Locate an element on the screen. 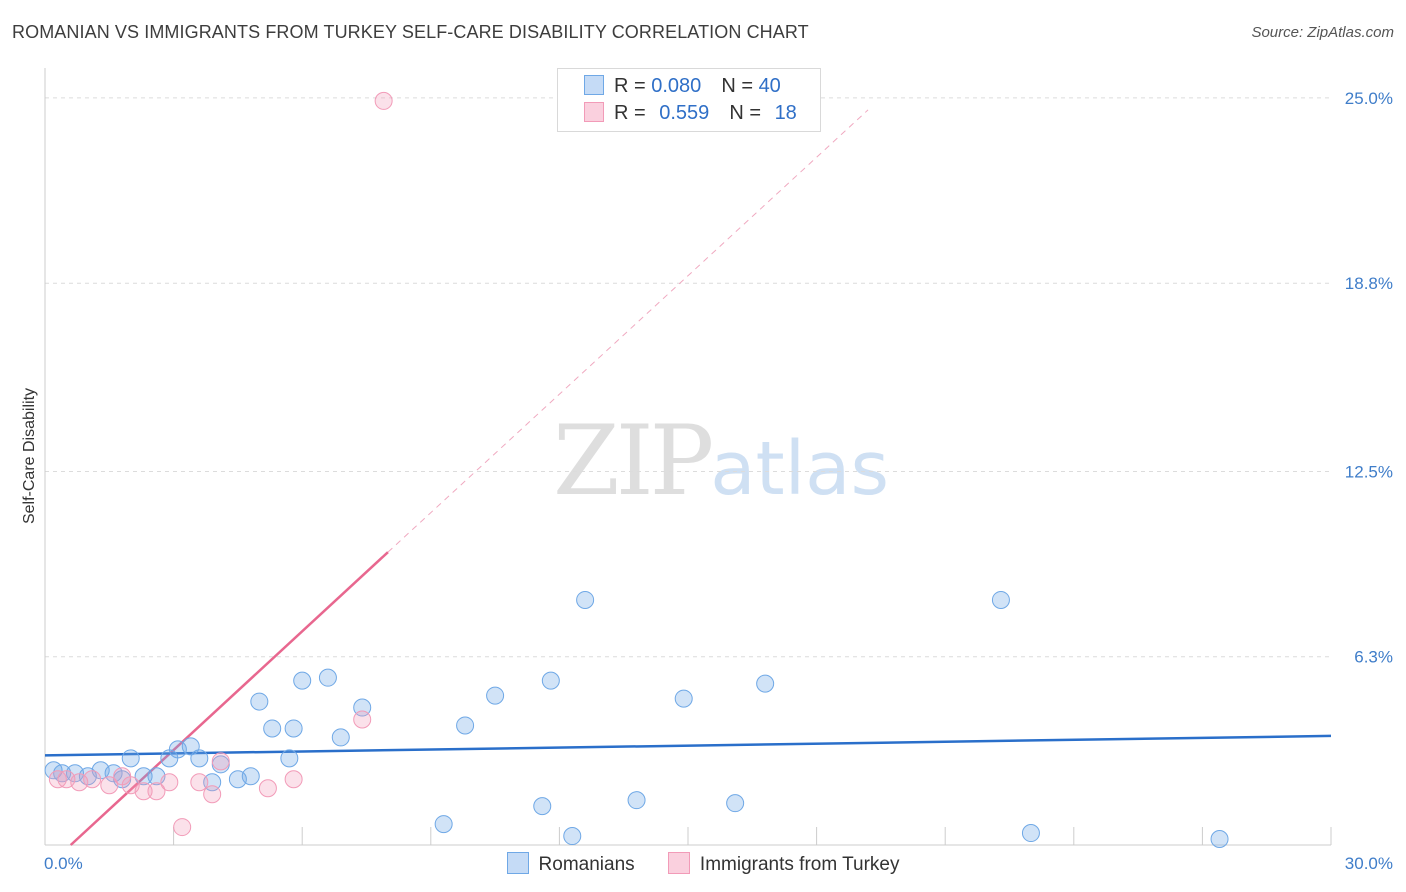 The width and height of the screenshot is (1406, 892). source-label: Source: ZipAtlas.com is located at coordinates (1322, 32).